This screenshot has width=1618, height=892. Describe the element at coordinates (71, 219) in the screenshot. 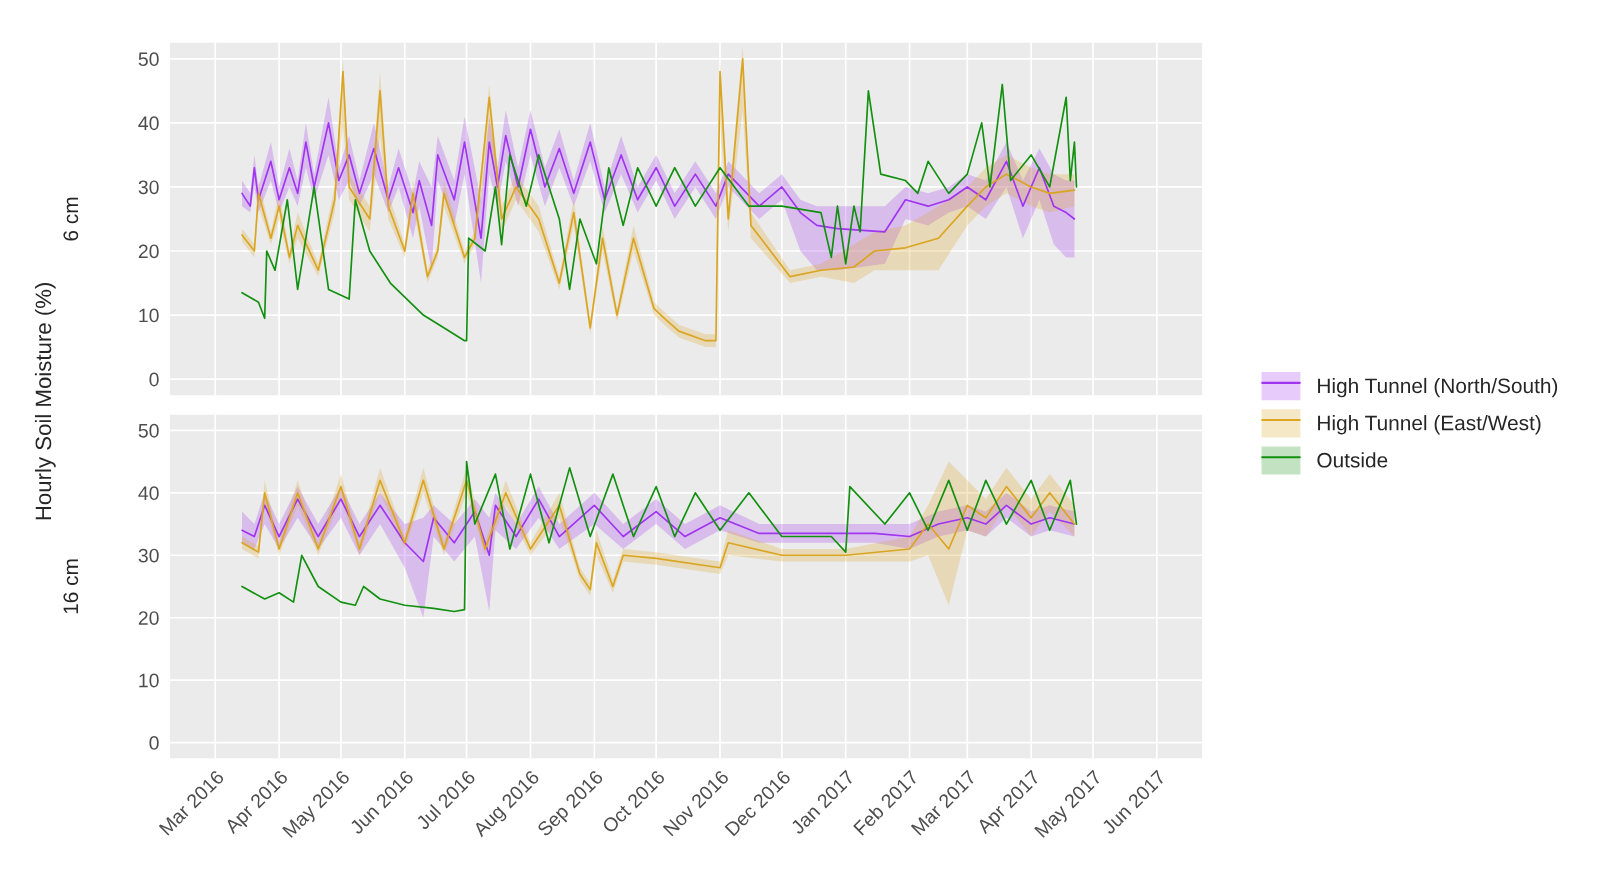

I see `y-axis-title: 6 cm` at that location.